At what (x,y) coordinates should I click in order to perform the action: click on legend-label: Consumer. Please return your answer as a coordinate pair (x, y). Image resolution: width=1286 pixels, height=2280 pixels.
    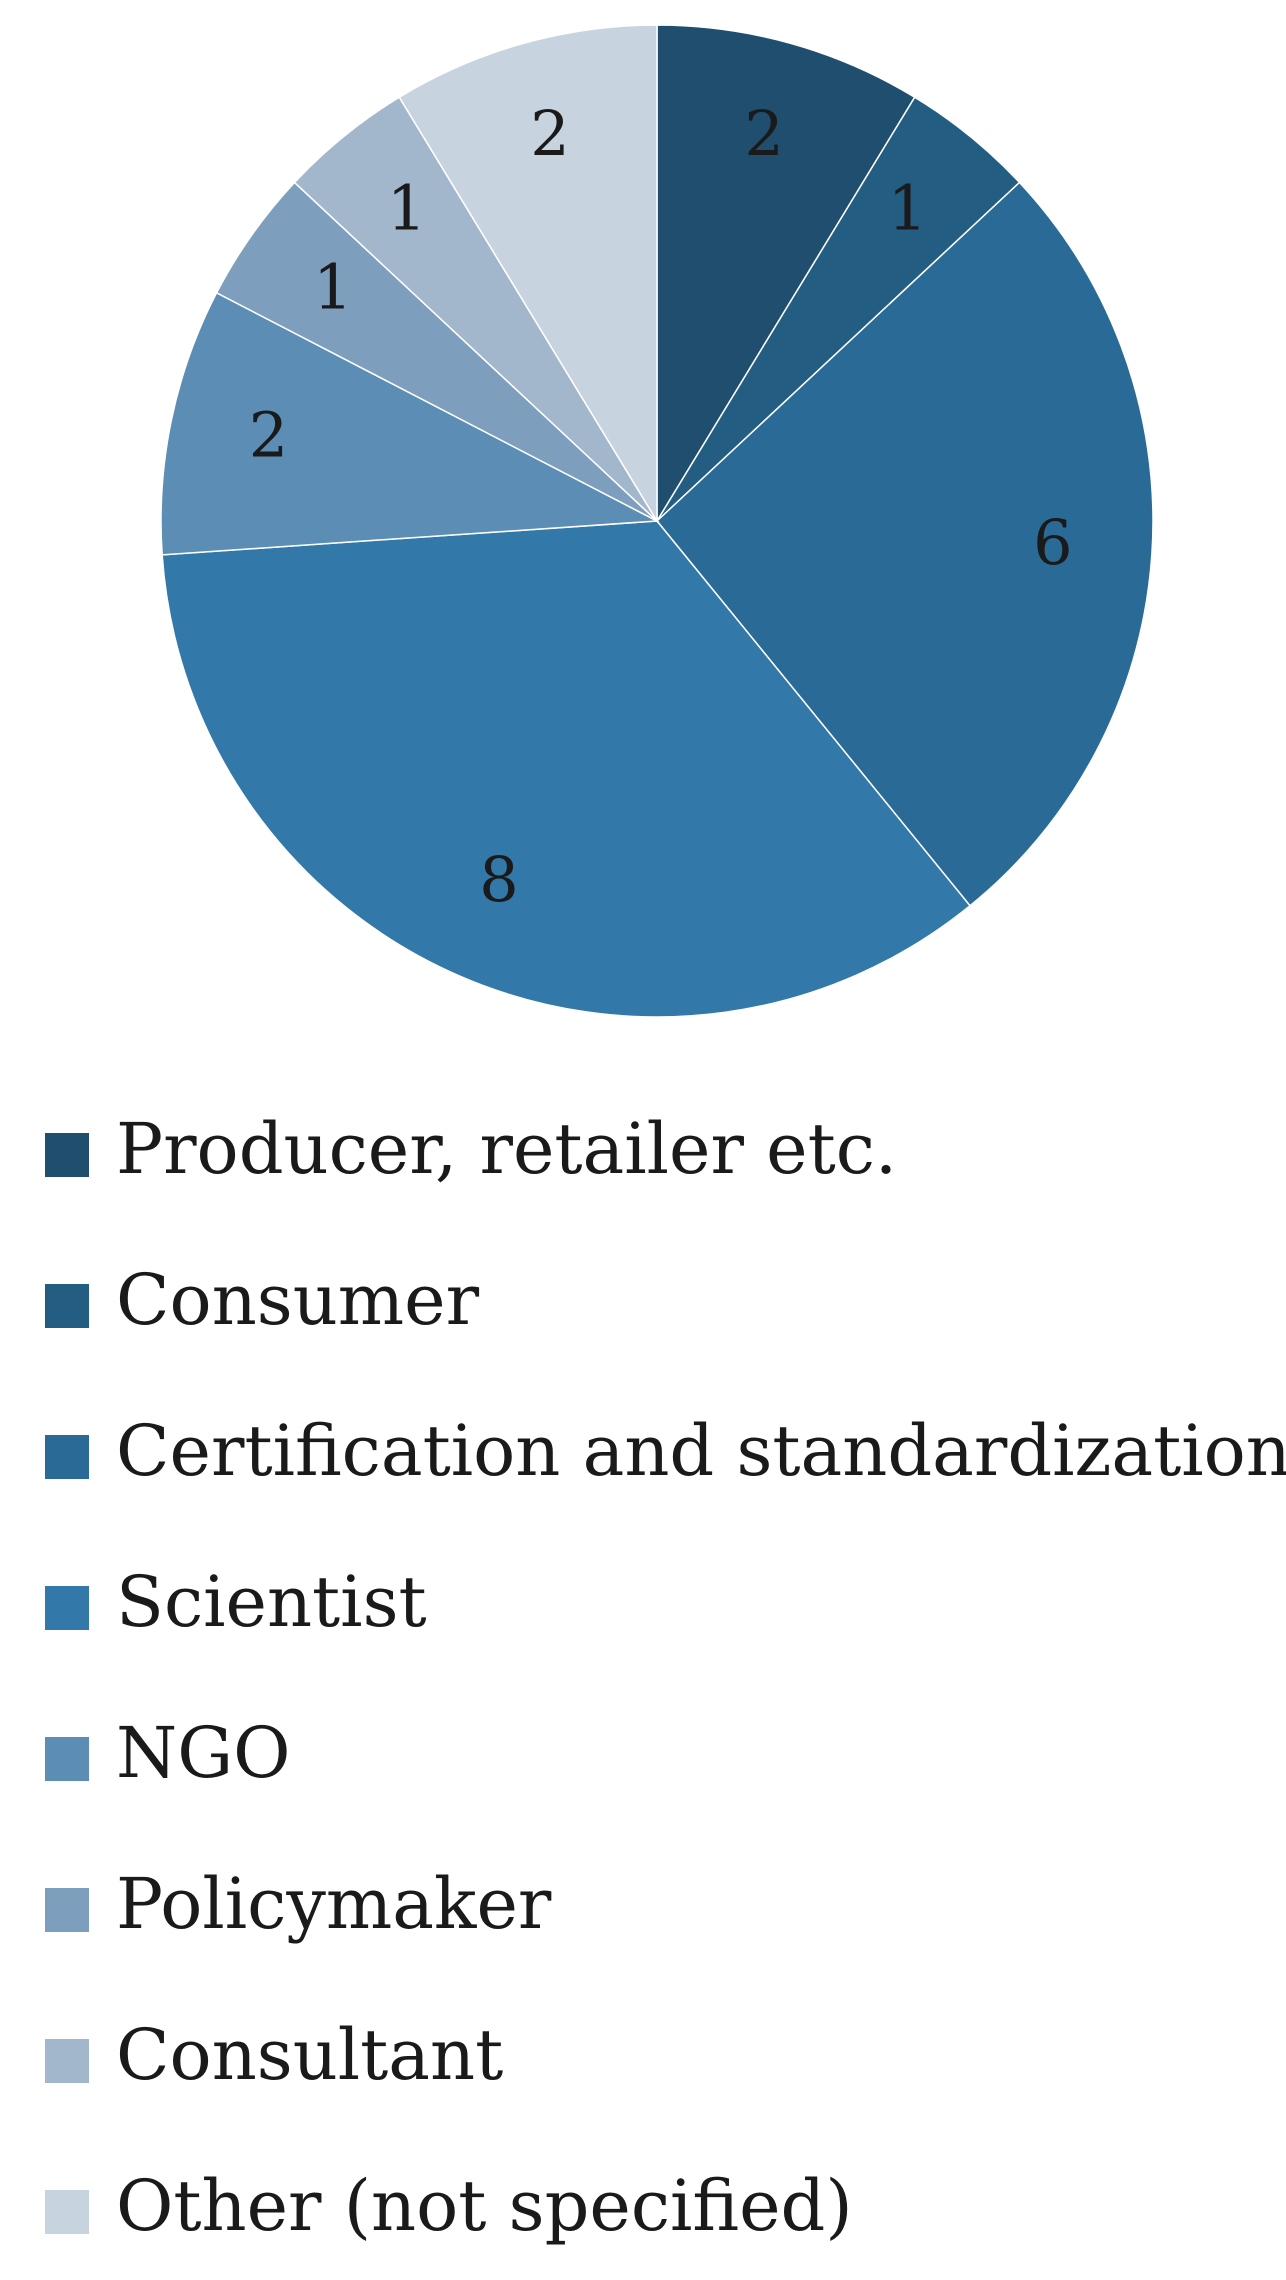
    Looking at the image, I should click on (298, 1300).